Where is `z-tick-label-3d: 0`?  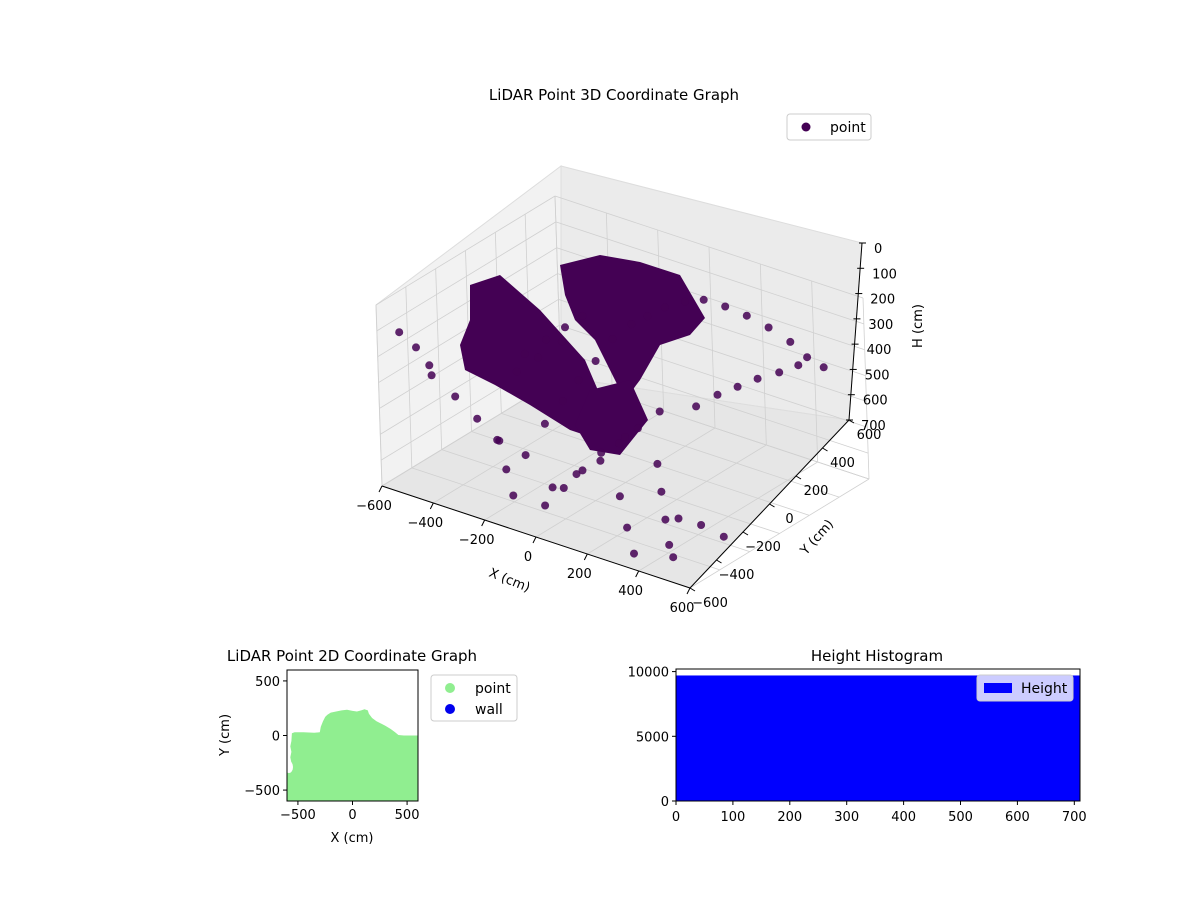 z-tick-label-3d: 0 is located at coordinates (878, 249).